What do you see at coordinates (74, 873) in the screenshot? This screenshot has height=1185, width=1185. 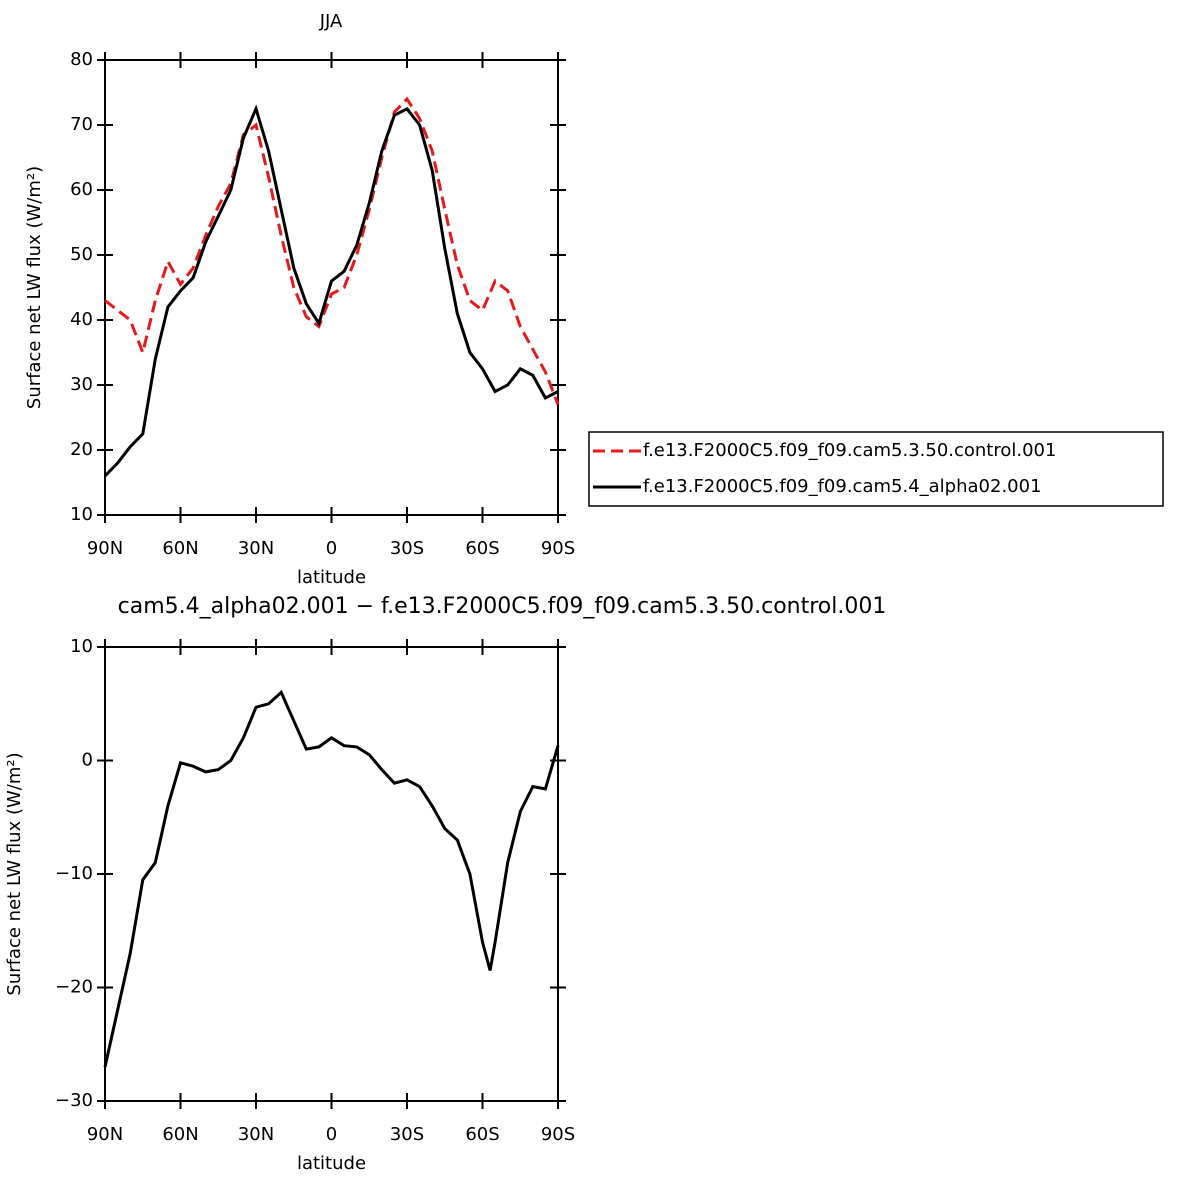 I see `y-tick-label: −10` at bounding box center [74, 873].